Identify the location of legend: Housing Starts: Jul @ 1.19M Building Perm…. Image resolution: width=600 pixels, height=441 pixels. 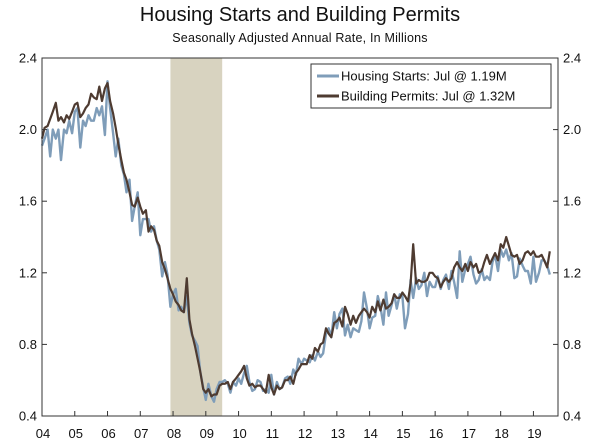
(431, 86).